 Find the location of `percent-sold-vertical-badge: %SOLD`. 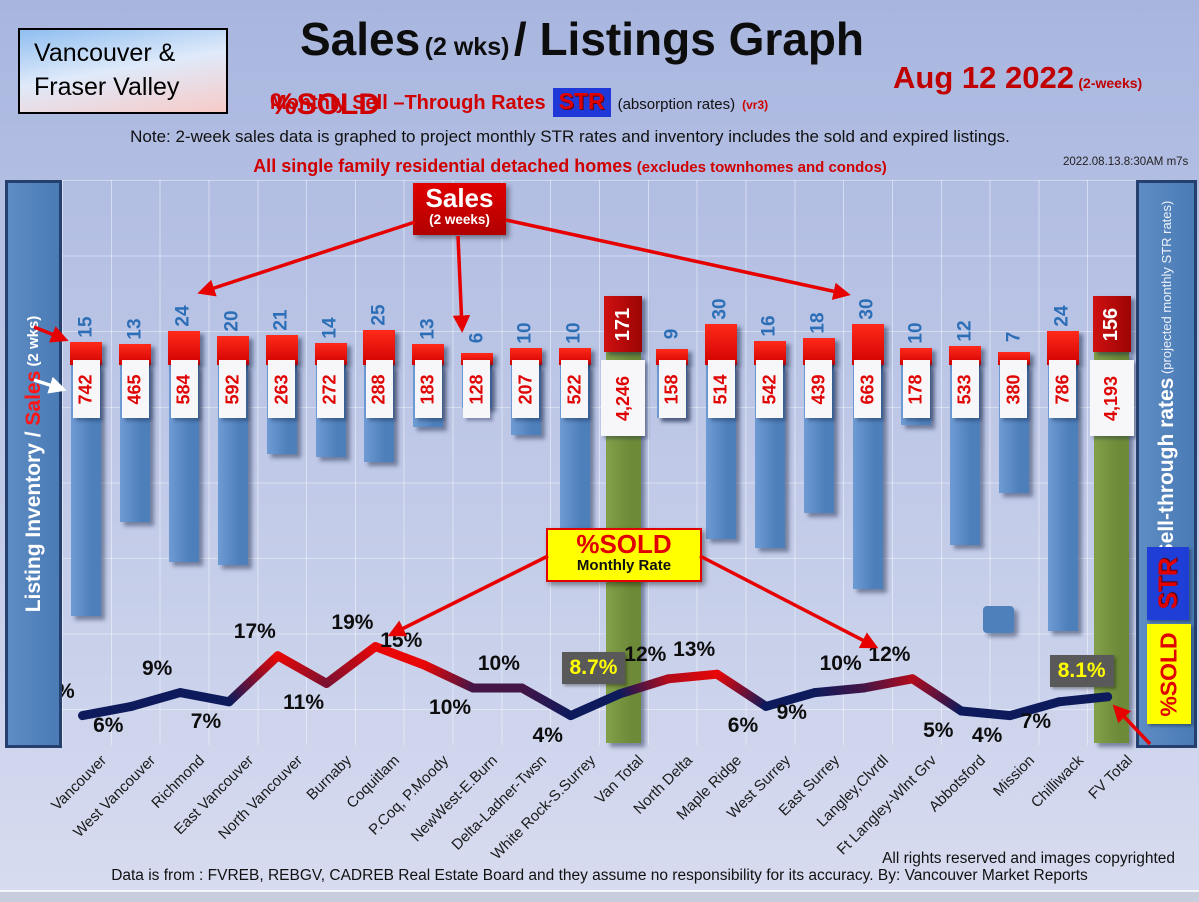

percent-sold-vertical-badge: %SOLD is located at coordinates (1169, 674).